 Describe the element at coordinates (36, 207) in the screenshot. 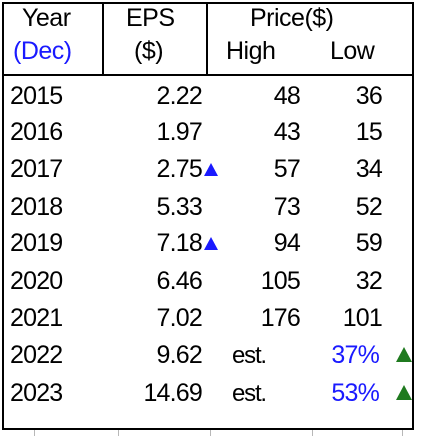

I see `year-cell: 2018` at that location.